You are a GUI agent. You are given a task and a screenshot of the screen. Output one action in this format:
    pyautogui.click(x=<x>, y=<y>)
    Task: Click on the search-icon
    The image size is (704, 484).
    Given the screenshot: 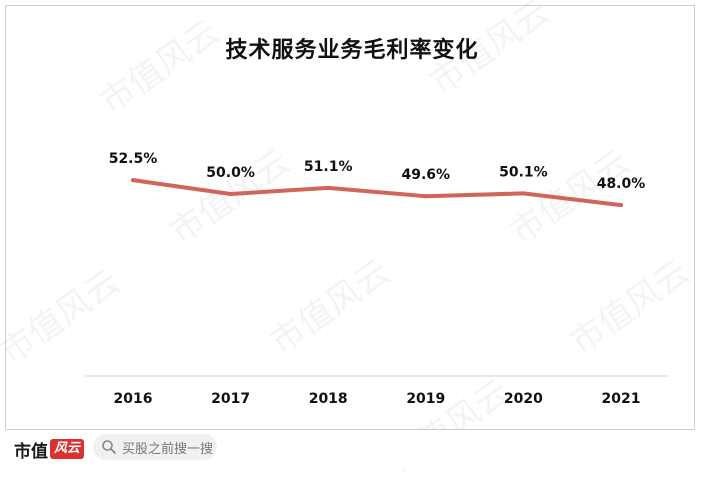 What is the action you would take?
    pyautogui.click(x=109, y=447)
    